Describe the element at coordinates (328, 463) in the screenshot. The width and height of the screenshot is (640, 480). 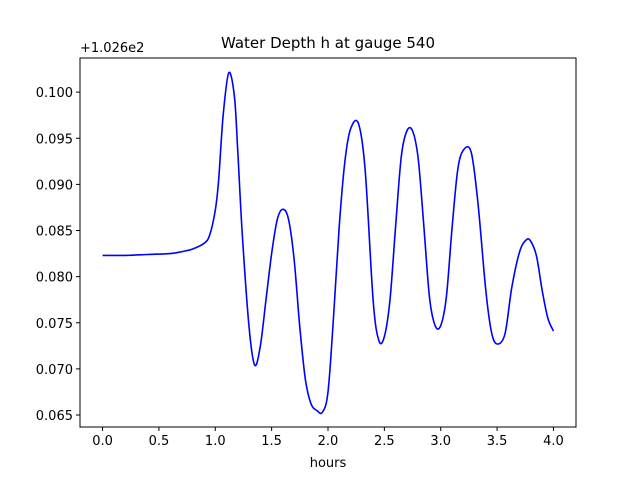
I see `x-axis-label: hours` at that location.